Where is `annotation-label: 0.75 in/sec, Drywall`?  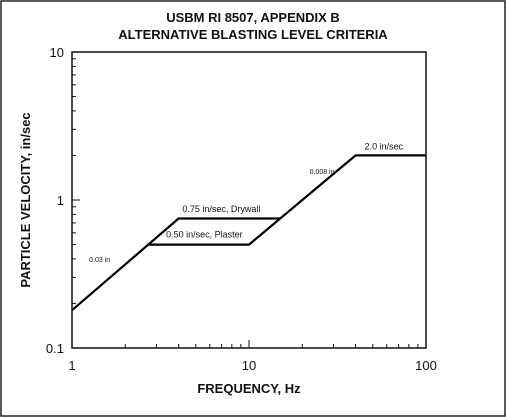 annotation-label: 0.75 in/sec, Drywall is located at coordinates (221, 209).